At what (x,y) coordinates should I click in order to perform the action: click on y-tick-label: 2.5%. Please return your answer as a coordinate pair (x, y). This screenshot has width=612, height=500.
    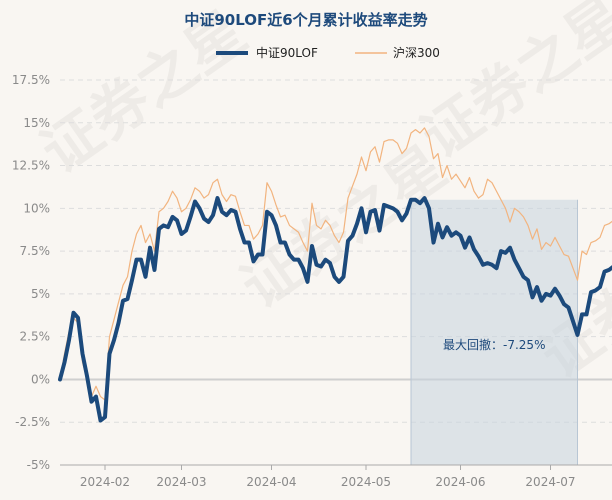
    Looking at the image, I should click on (35, 337).